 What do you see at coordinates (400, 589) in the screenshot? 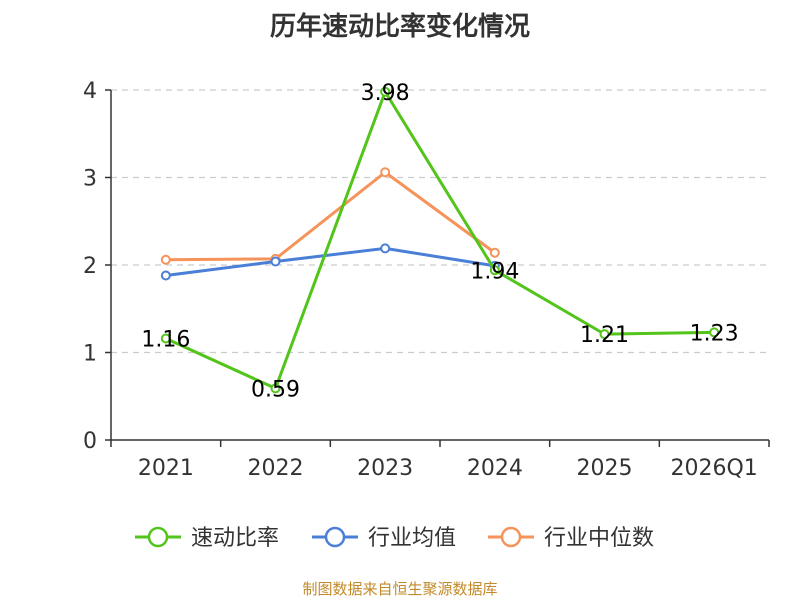
I see `data-source-note: 制图数据来自恒生聚源数据库` at bounding box center [400, 589].